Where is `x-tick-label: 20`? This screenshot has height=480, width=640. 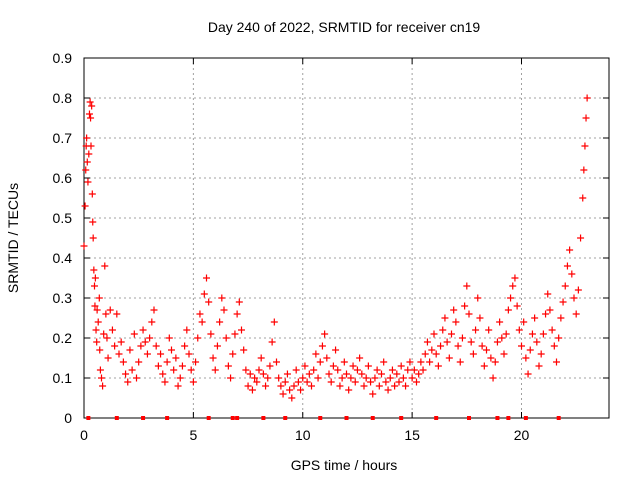 x-tick-label: 20 is located at coordinates (522, 435).